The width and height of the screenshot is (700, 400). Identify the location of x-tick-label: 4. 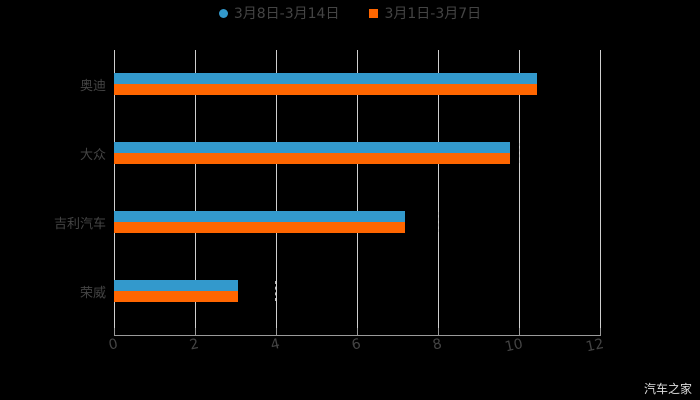
(275, 345).